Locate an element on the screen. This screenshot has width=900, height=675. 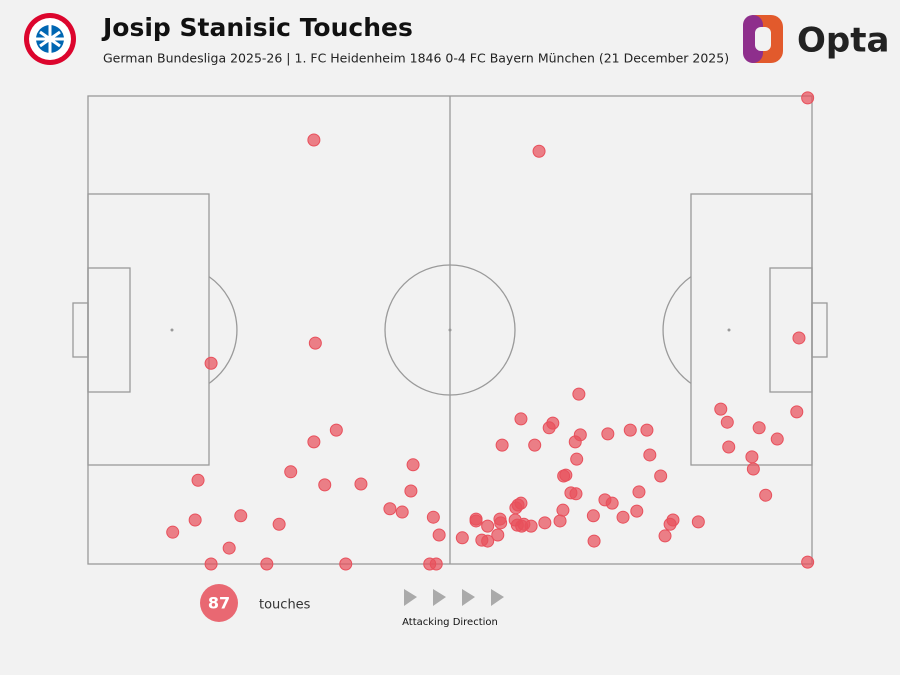
brand-logo: Opta is located at coordinates (816, 39).